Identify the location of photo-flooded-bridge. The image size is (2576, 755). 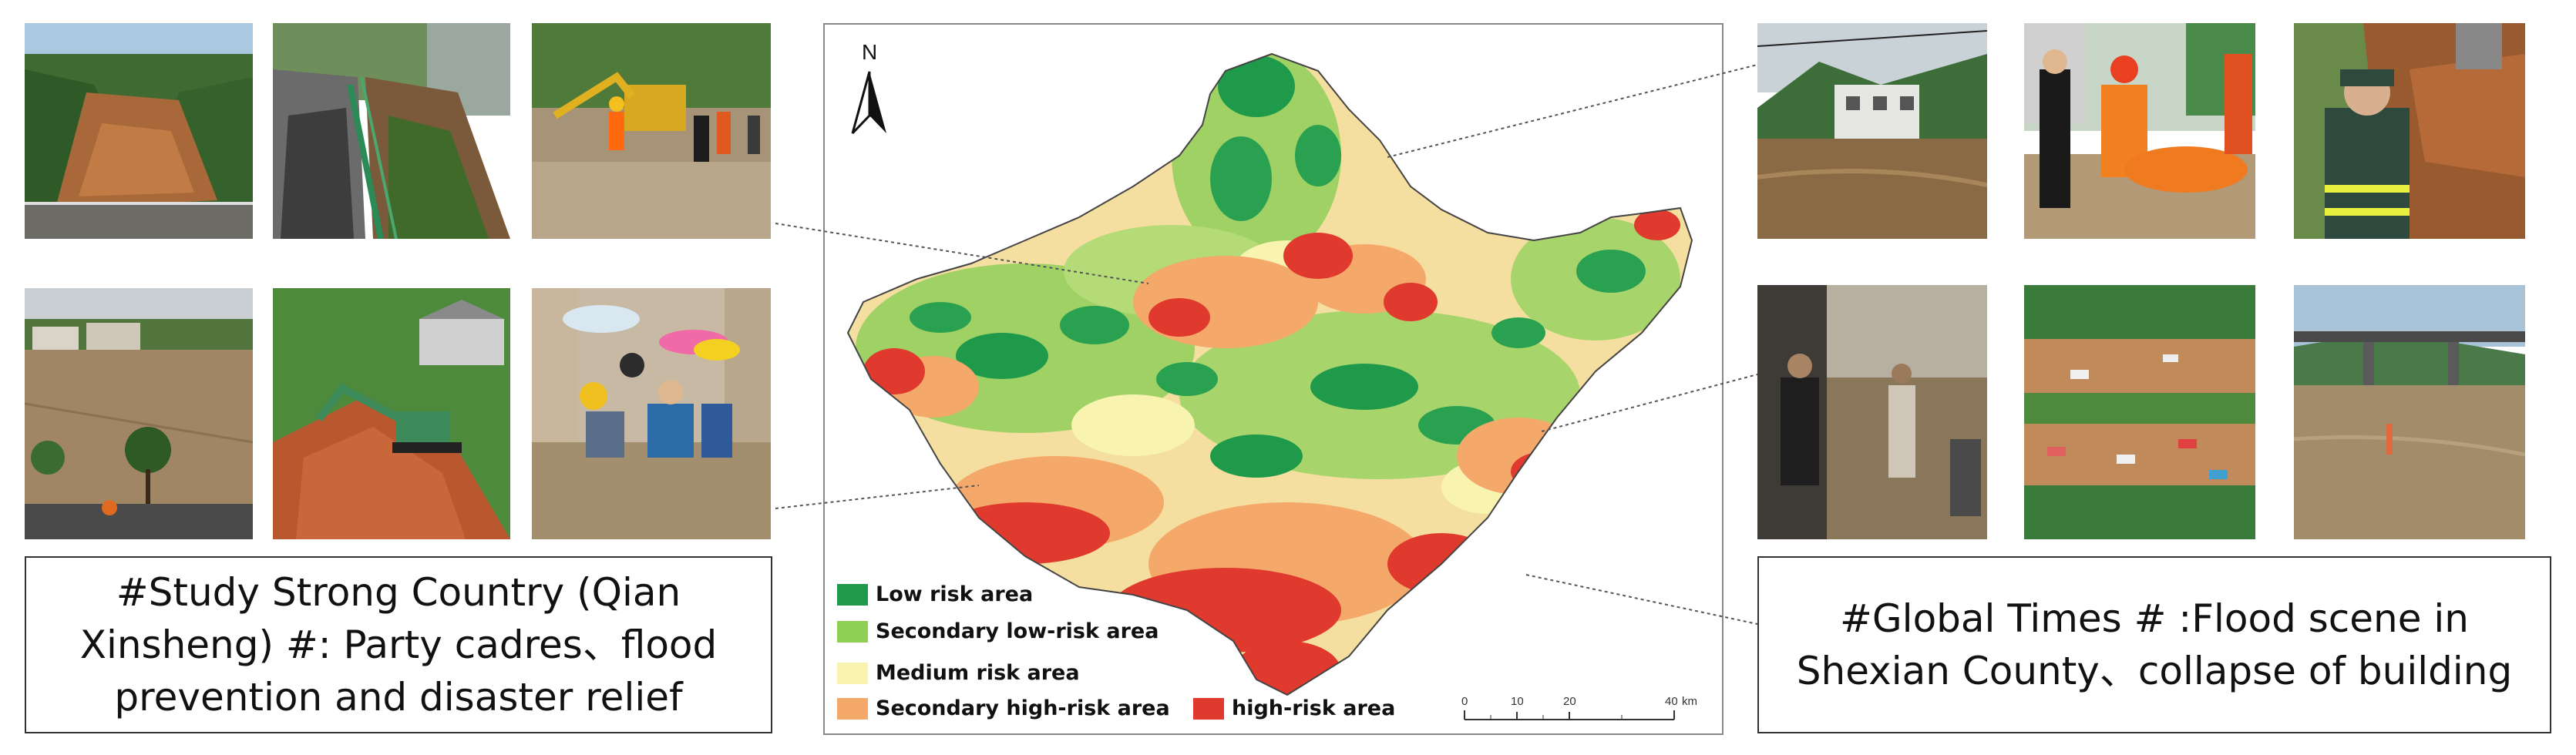
(2409, 412).